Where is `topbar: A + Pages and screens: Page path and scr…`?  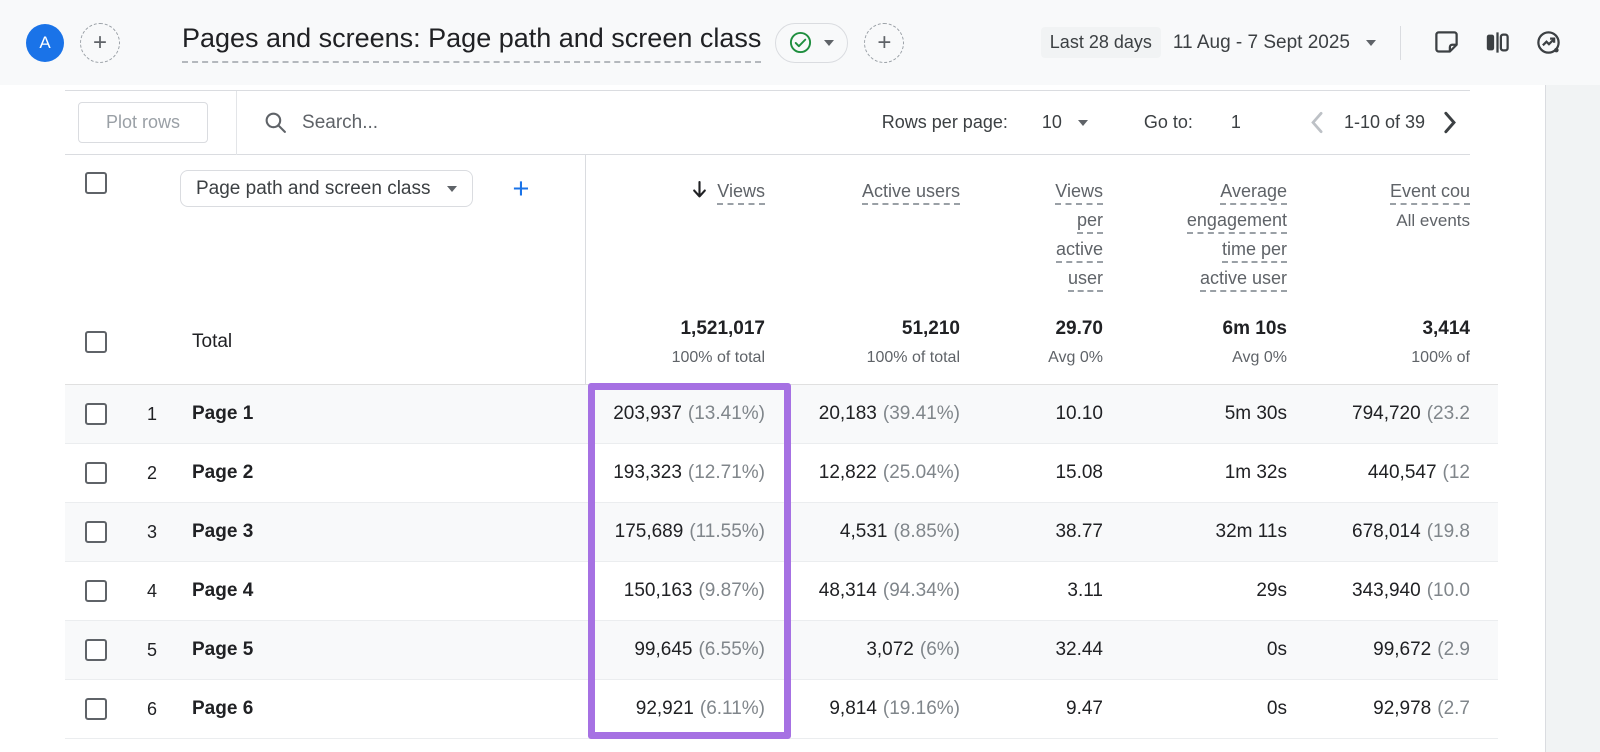 topbar: A + Pages and screens: Page path and scr… is located at coordinates (800, 42).